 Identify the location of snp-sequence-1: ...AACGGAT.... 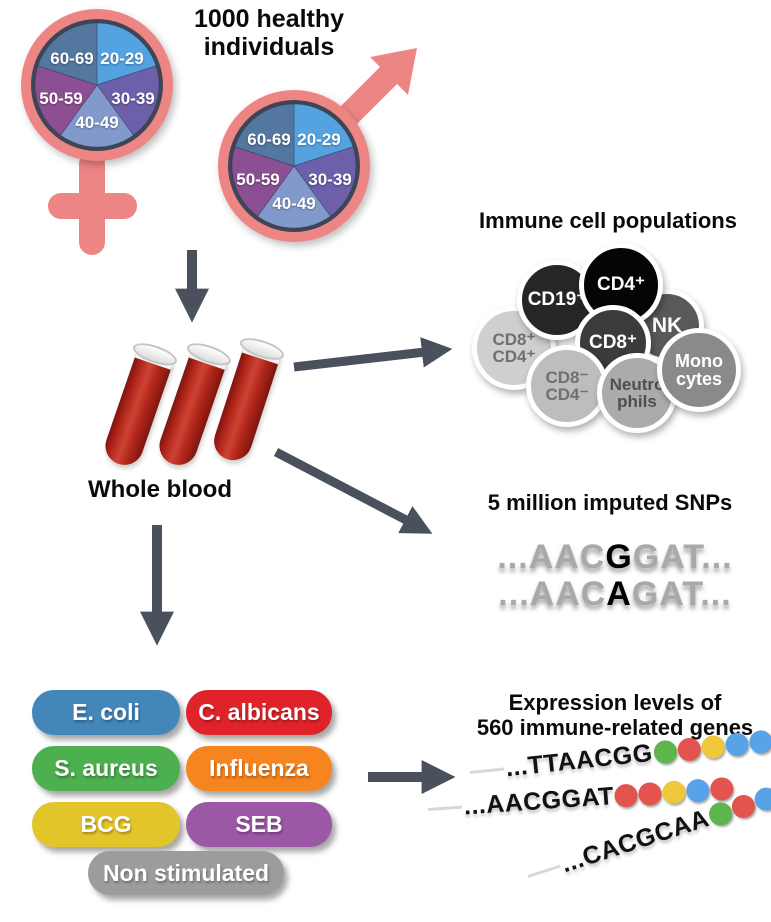
(615, 557).